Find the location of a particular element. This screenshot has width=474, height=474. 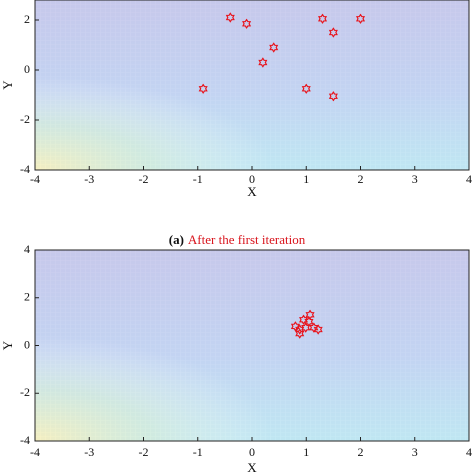

y-tick-label: 4 is located at coordinates (27, 249).